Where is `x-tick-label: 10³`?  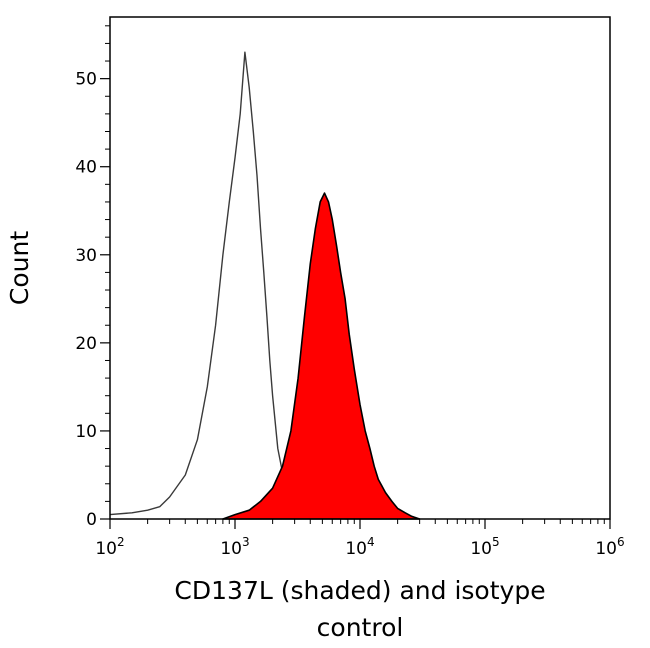
x-tick-label: 10³ is located at coordinates (234, 547).